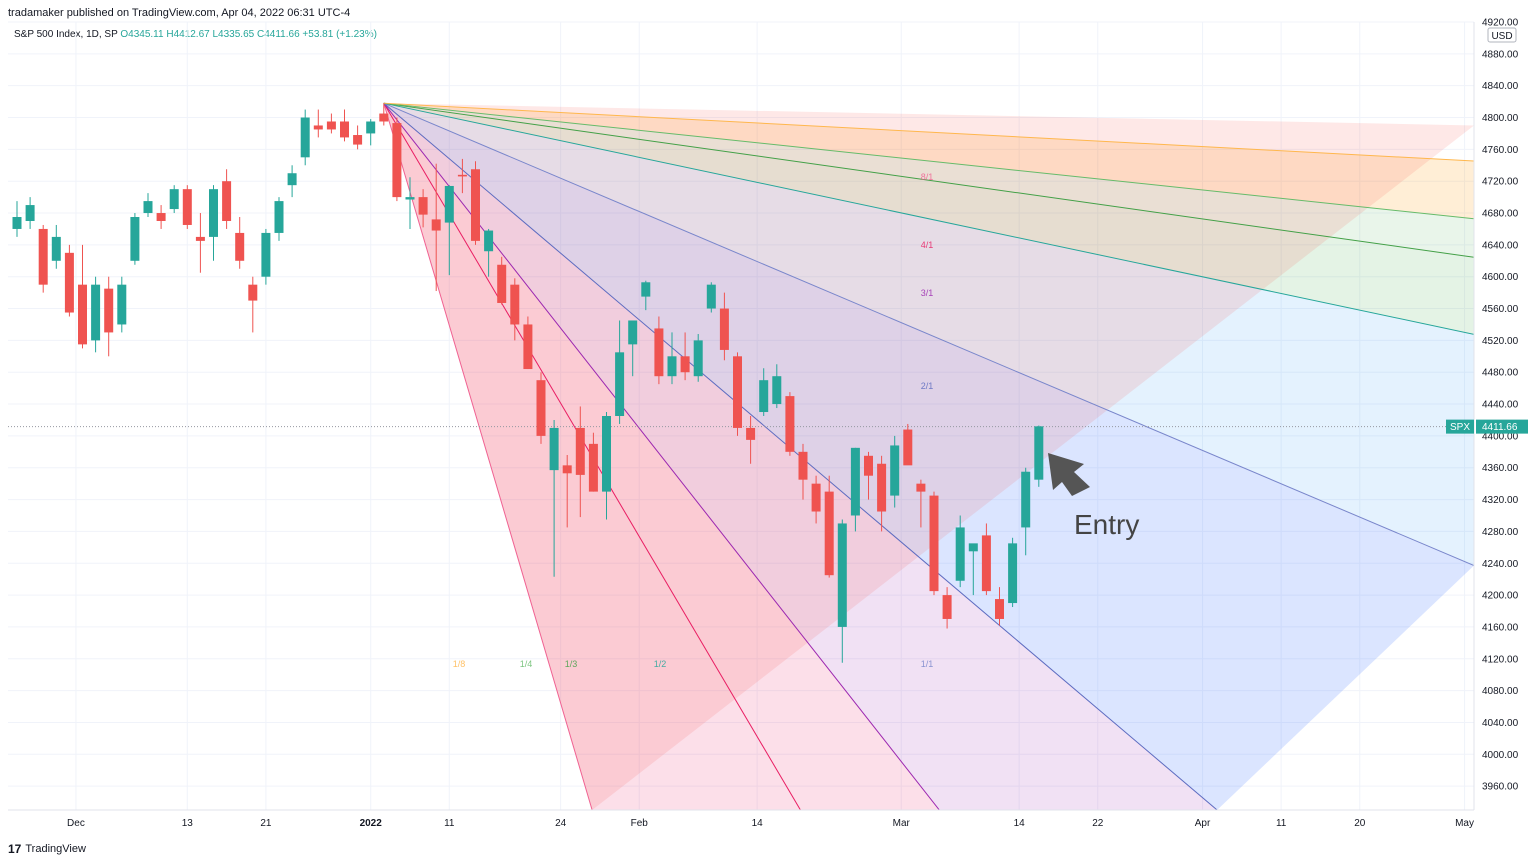  What do you see at coordinates (1500, 86) in the screenshot?
I see `price-tick-label: 4840.00` at bounding box center [1500, 86].